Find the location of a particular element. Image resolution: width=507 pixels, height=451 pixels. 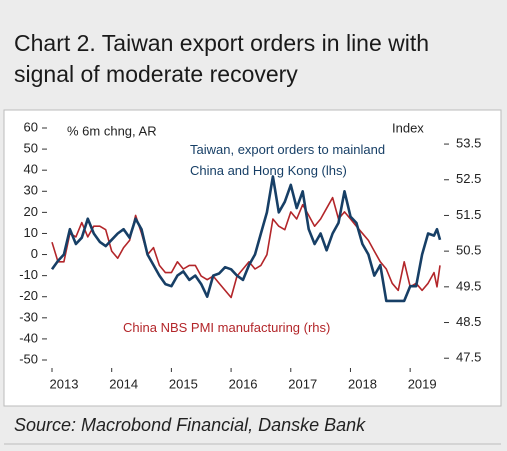

y-tick-label: 10 is located at coordinates (31, 232).